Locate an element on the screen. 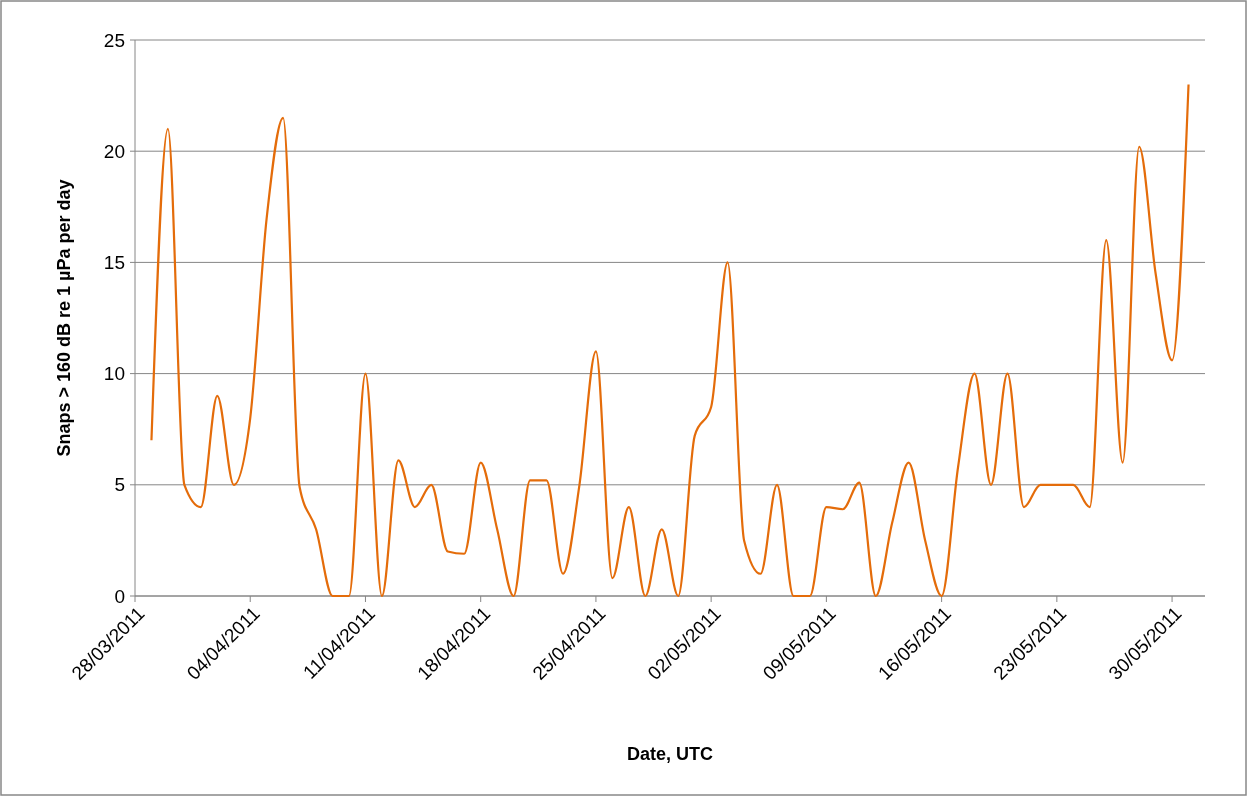  y-tick-label: 20 is located at coordinates (114, 151).